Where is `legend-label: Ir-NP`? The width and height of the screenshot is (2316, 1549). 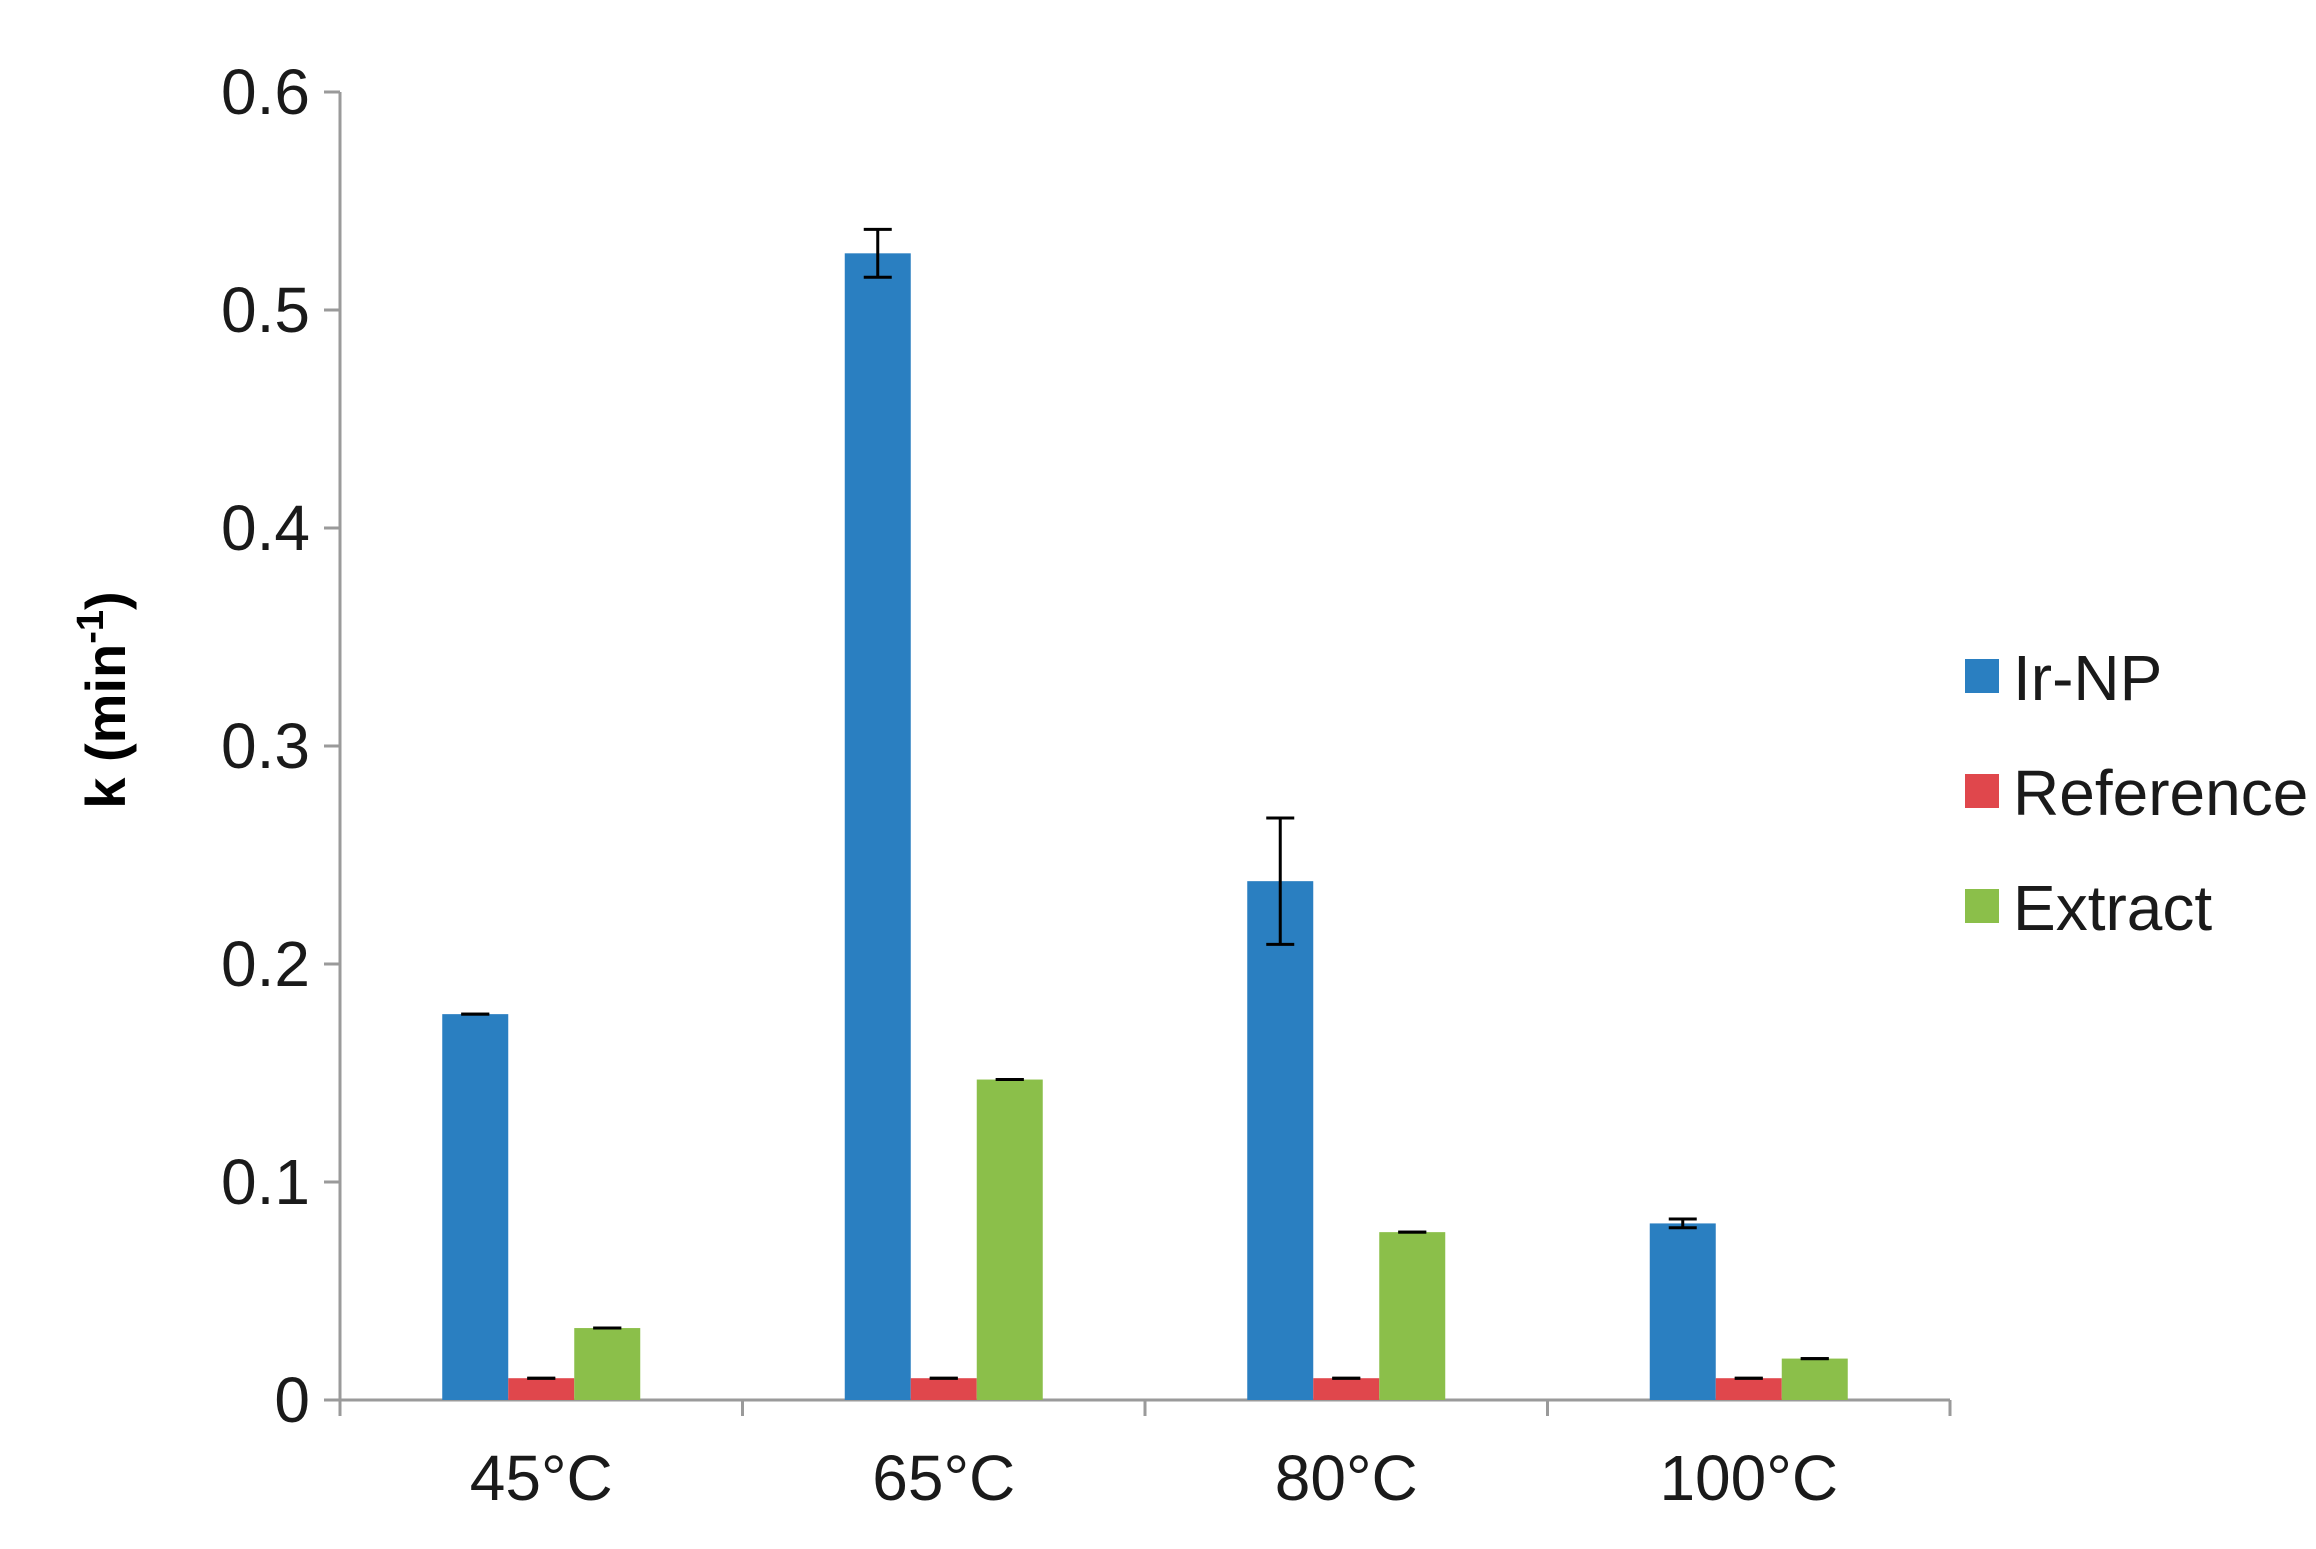 legend-label: Ir-NP is located at coordinates (2087, 678).